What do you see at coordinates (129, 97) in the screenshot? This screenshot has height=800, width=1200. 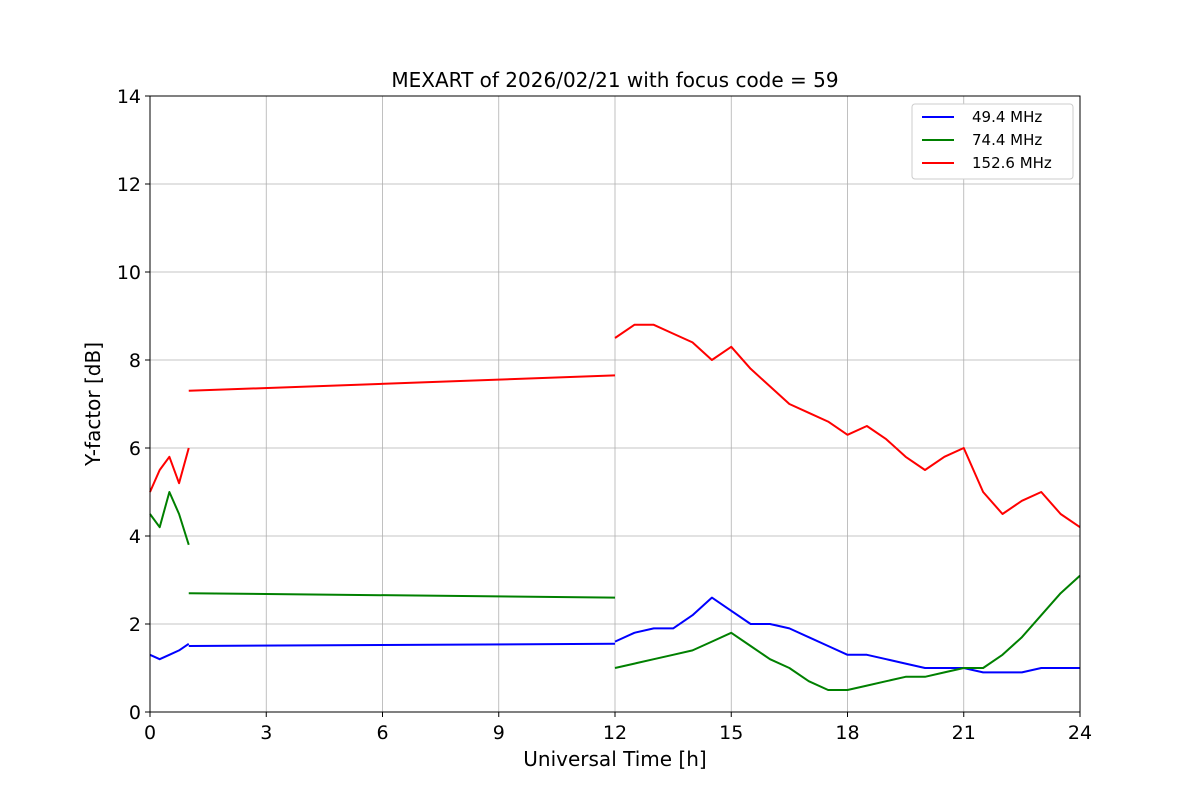 I see `y-tick-label: 14` at bounding box center [129, 97].